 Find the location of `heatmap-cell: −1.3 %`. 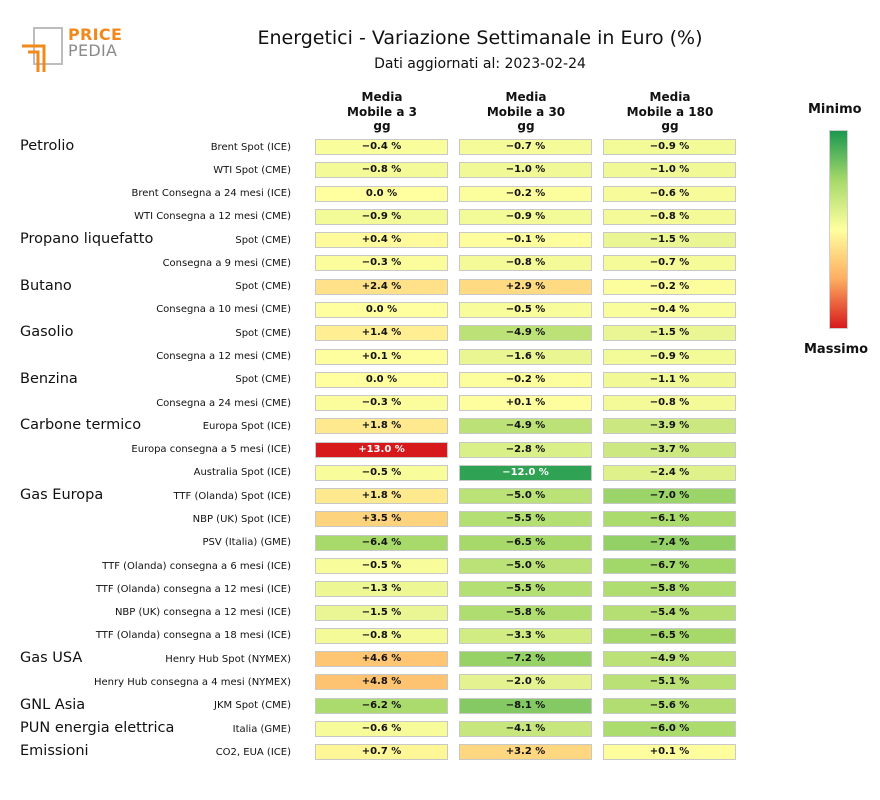

heatmap-cell: −1.3 % is located at coordinates (381, 589).